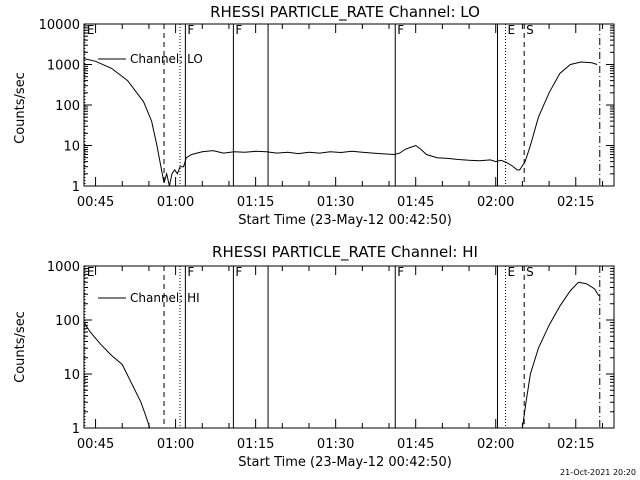 This screenshot has width=640, height=480. Describe the element at coordinates (598, 472) in the screenshot. I see `date-stamp: 21-Oct-2021 20:20` at that location.